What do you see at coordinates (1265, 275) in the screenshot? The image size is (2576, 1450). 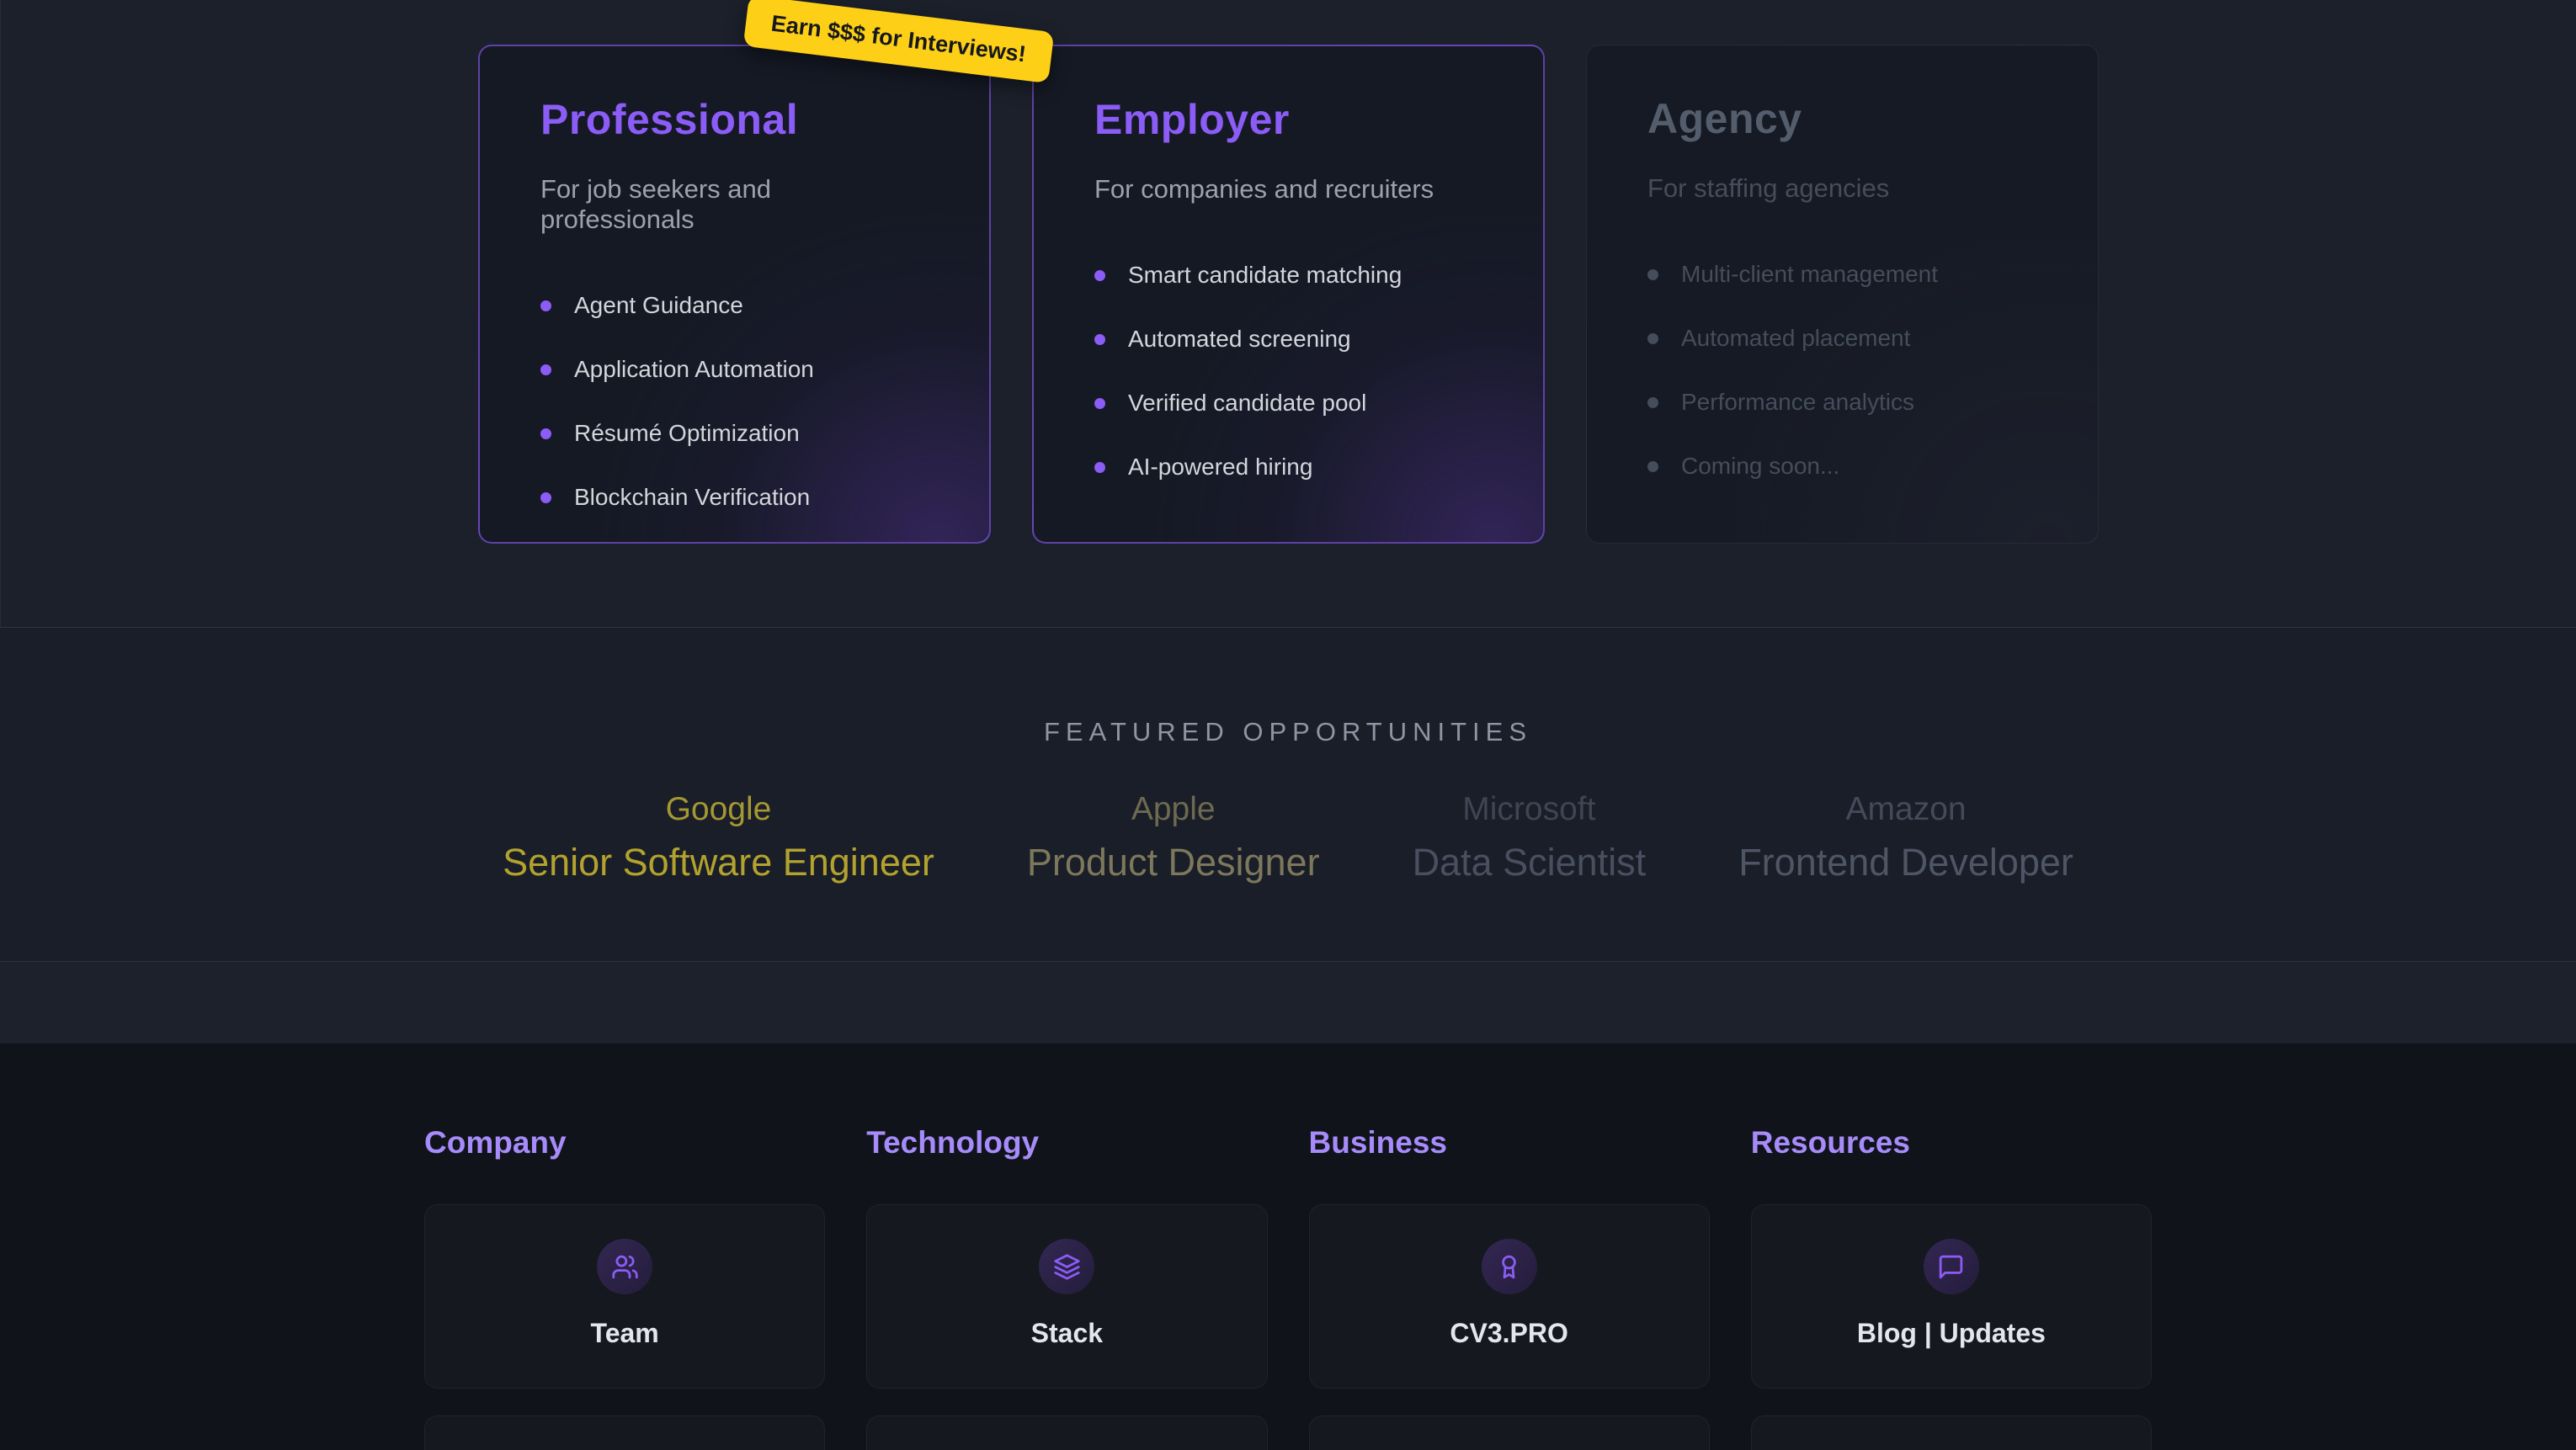 I see `plan-feature-label: Smart candidate matching` at bounding box center [1265, 275].